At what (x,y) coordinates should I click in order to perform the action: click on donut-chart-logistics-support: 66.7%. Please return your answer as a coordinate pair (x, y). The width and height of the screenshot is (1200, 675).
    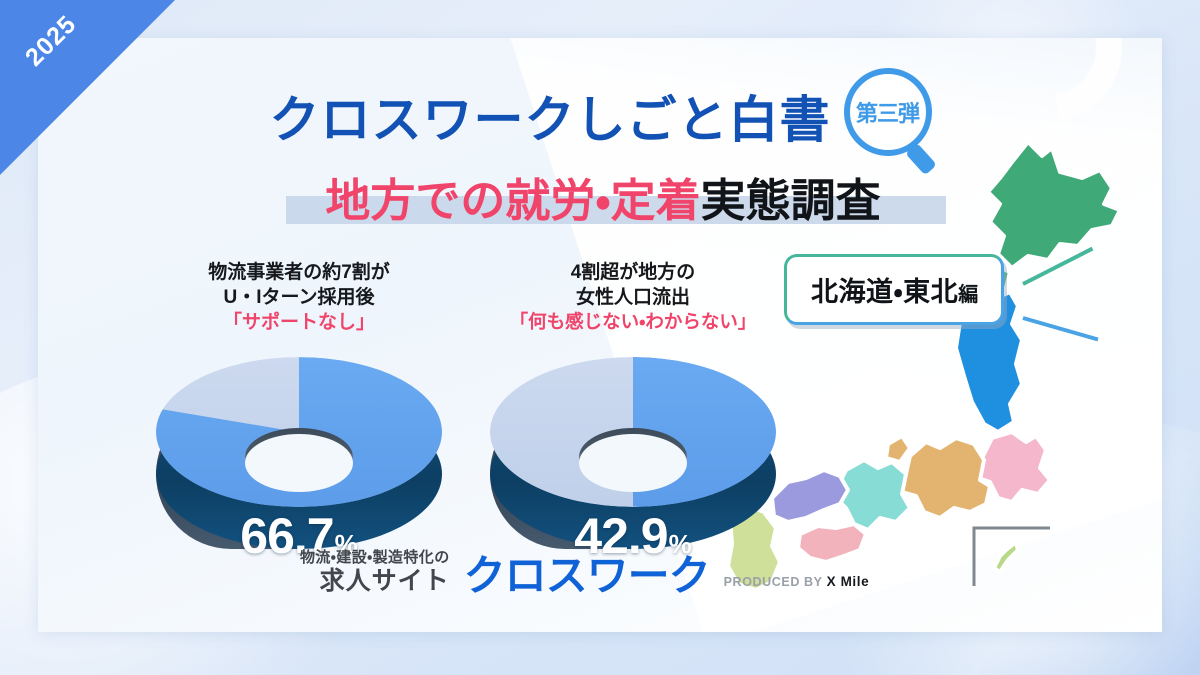
    Looking at the image, I should click on (299, 460).